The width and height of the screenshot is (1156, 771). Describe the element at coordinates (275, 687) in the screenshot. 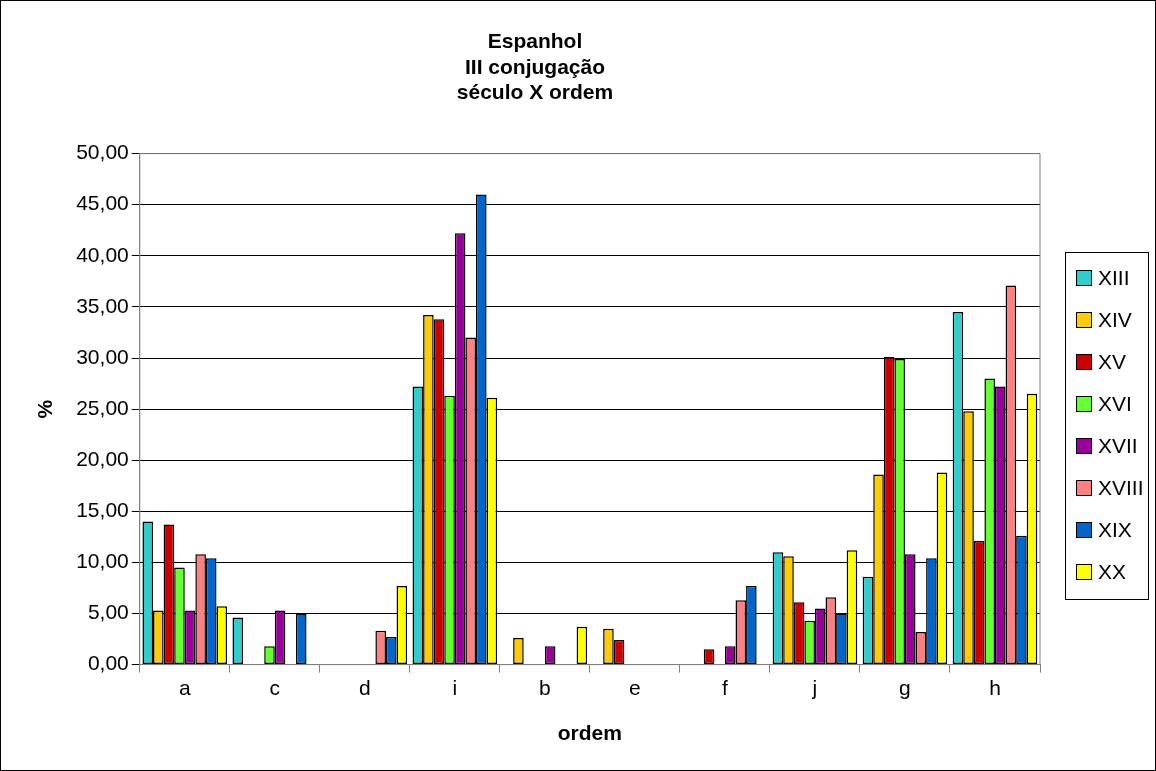

I see `x-tick-label: c` at that location.